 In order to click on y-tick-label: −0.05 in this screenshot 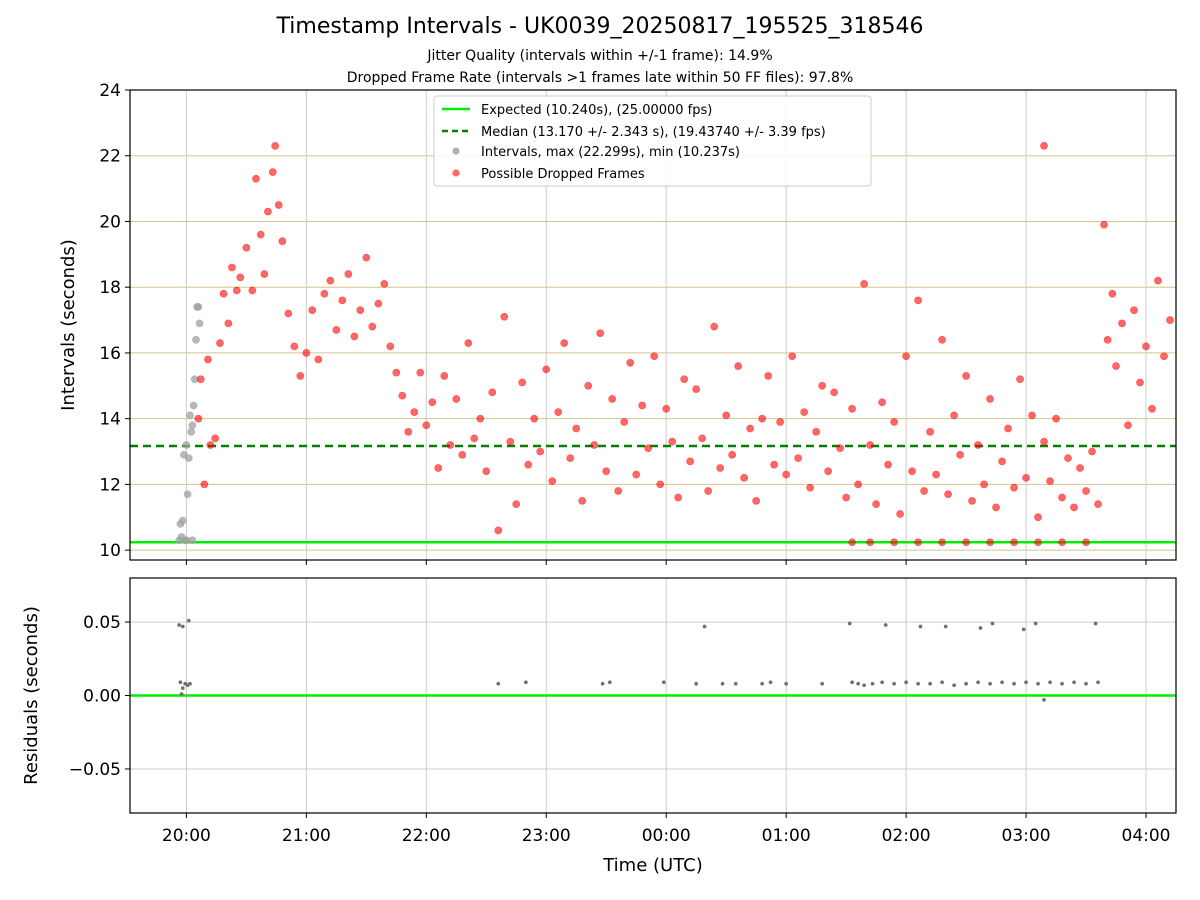, I will do `click(95, 770)`.